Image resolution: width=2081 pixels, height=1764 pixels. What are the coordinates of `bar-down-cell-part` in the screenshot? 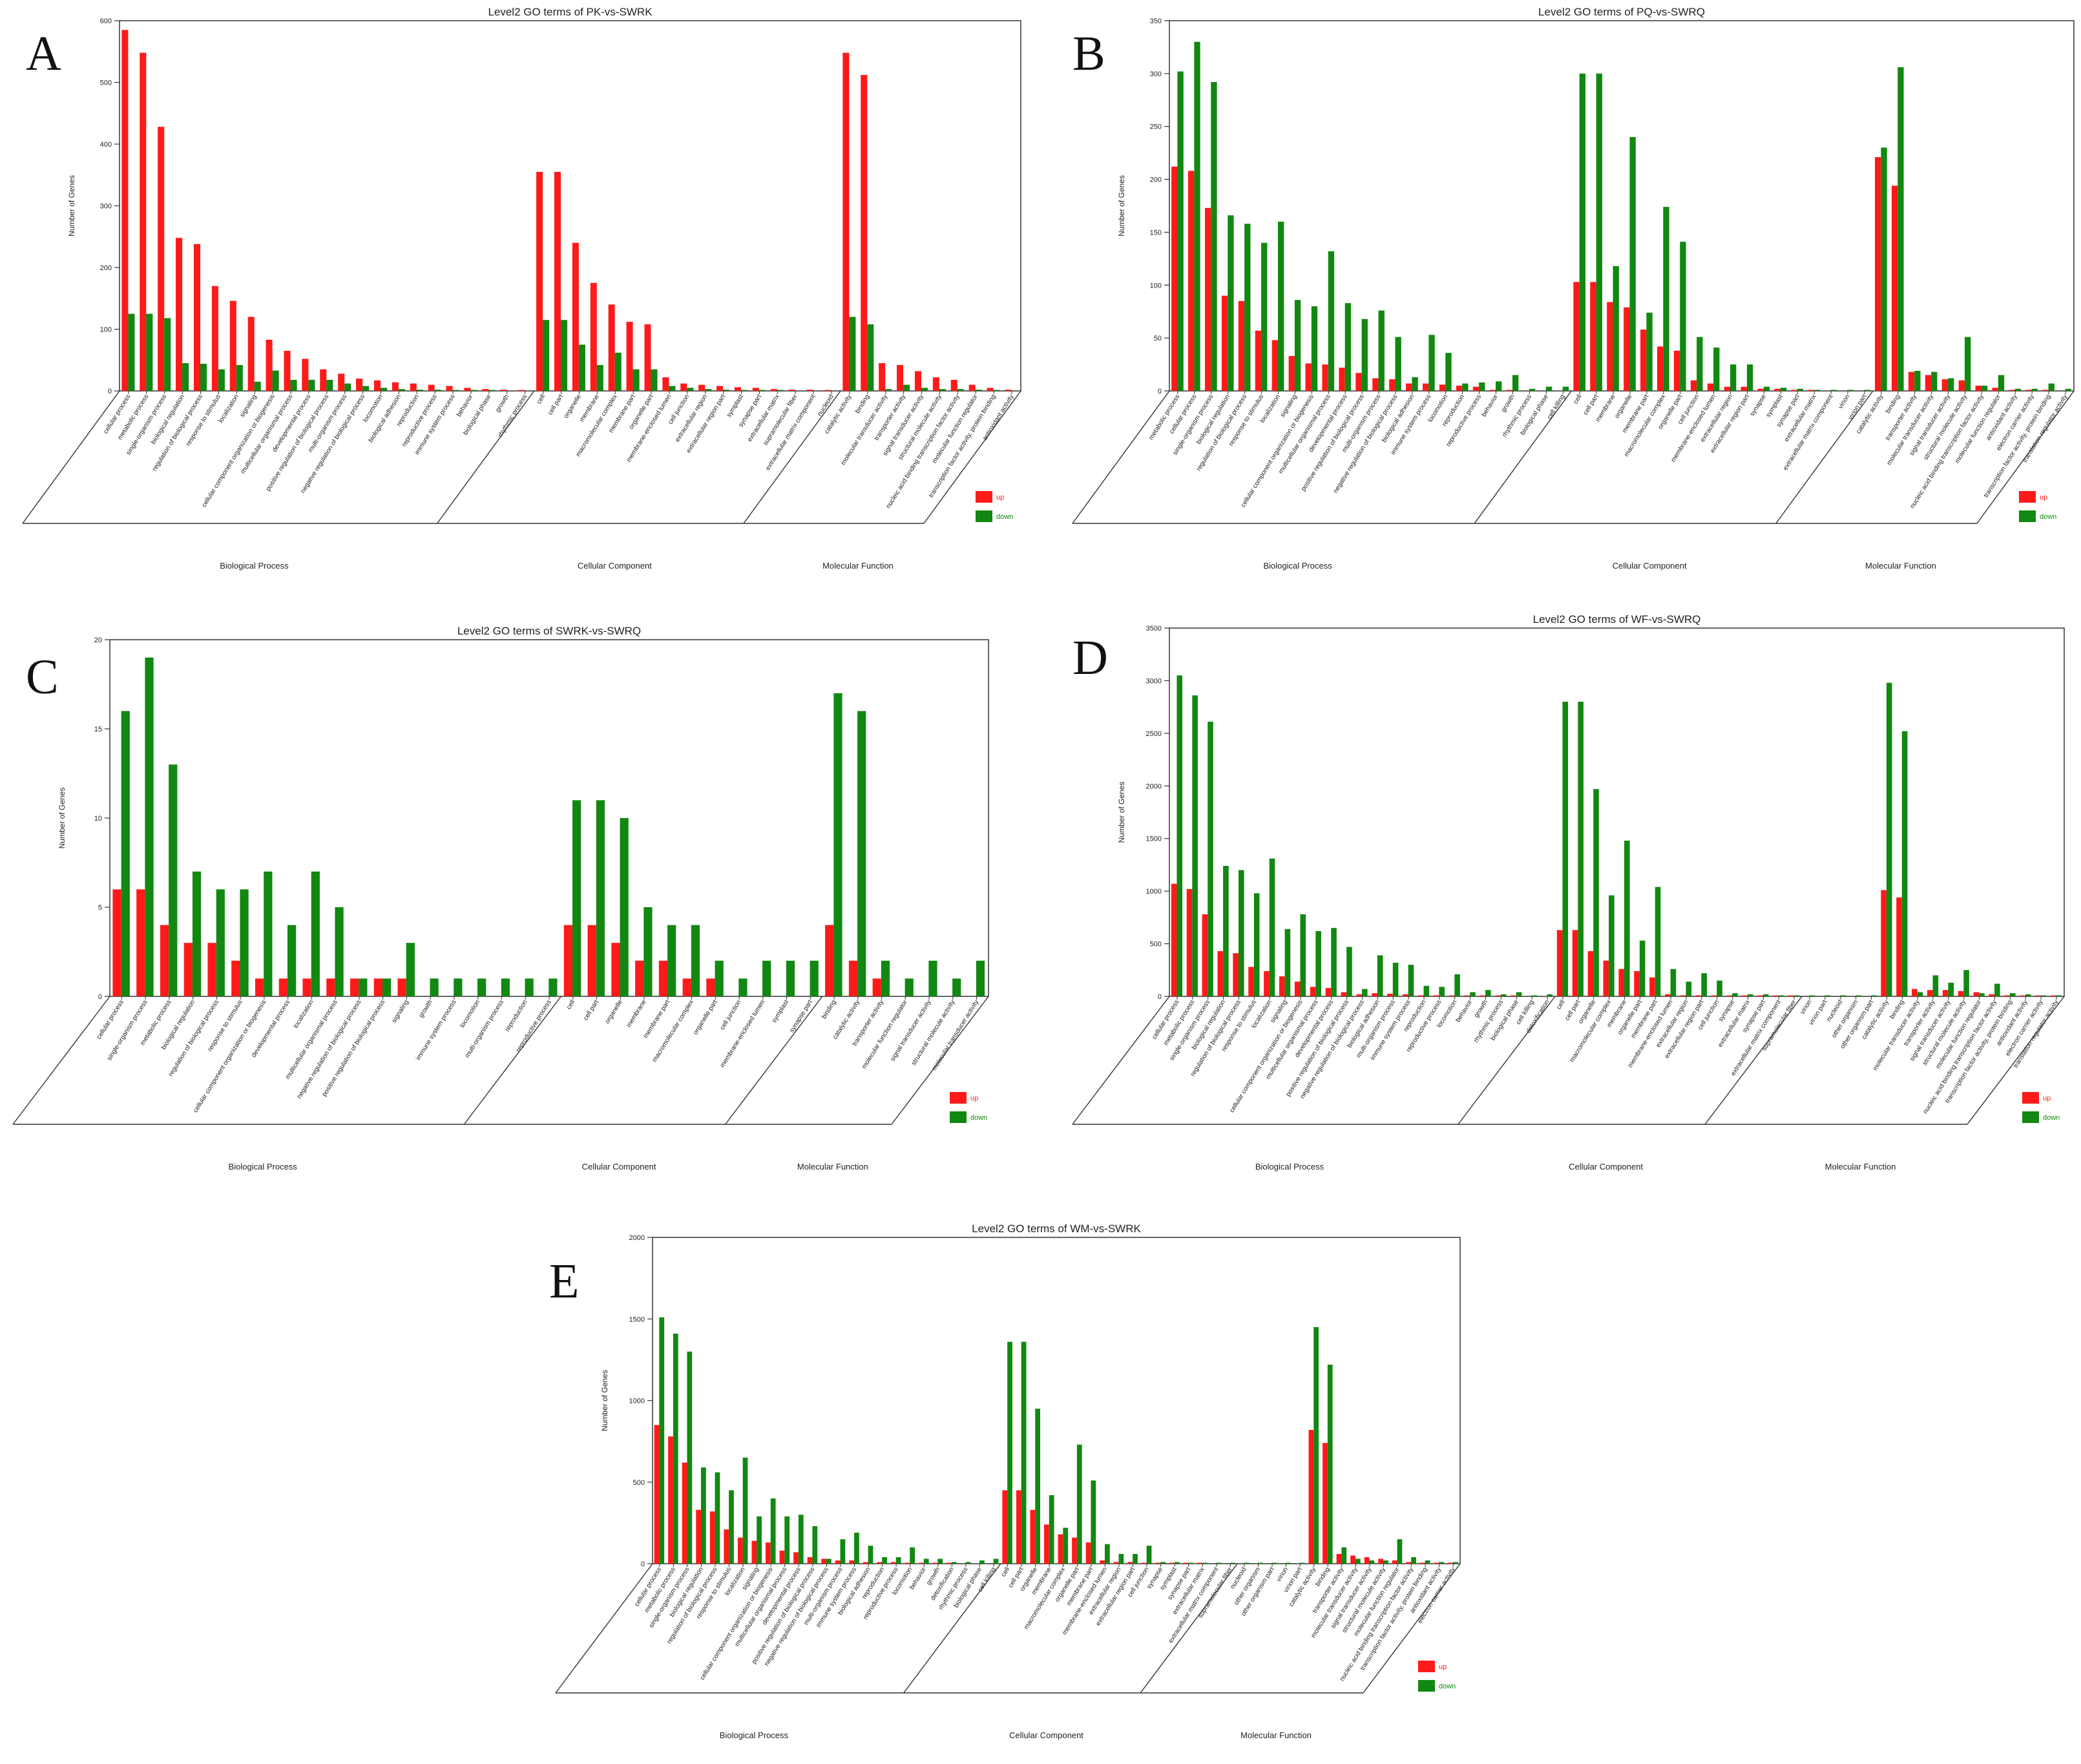 It's located at (1024, 1453).